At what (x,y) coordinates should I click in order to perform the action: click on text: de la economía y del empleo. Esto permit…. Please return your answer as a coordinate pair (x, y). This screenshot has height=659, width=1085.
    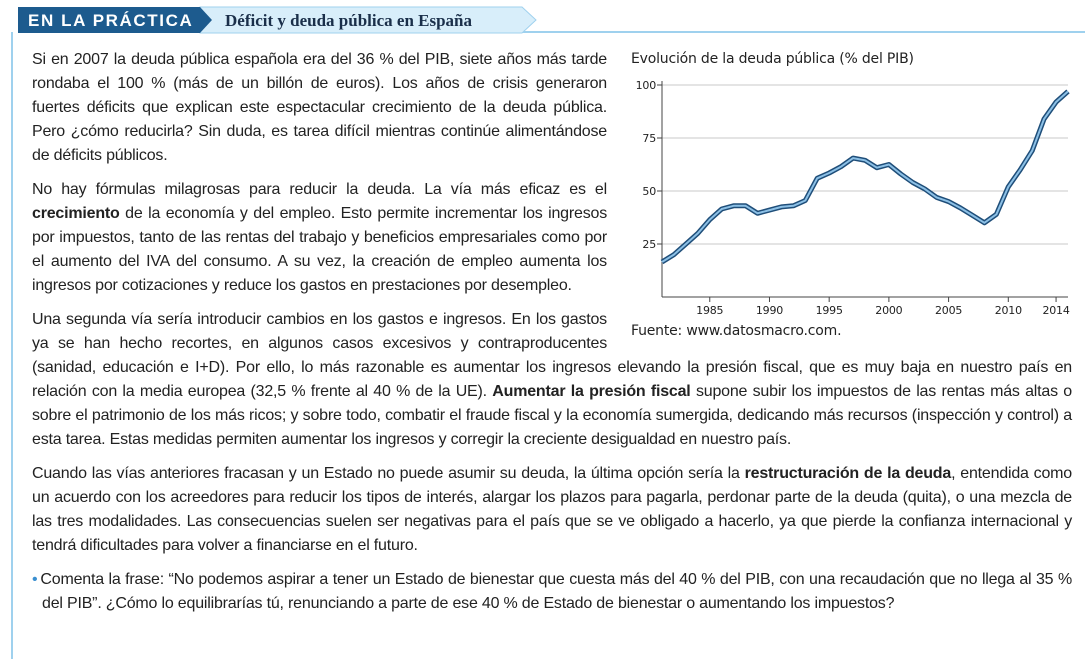
    Looking at the image, I should click on (319, 249).